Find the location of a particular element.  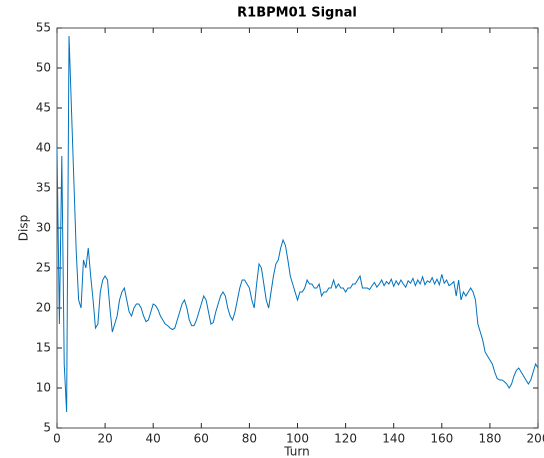

x-axis-label: Turn is located at coordinates (296, 451).